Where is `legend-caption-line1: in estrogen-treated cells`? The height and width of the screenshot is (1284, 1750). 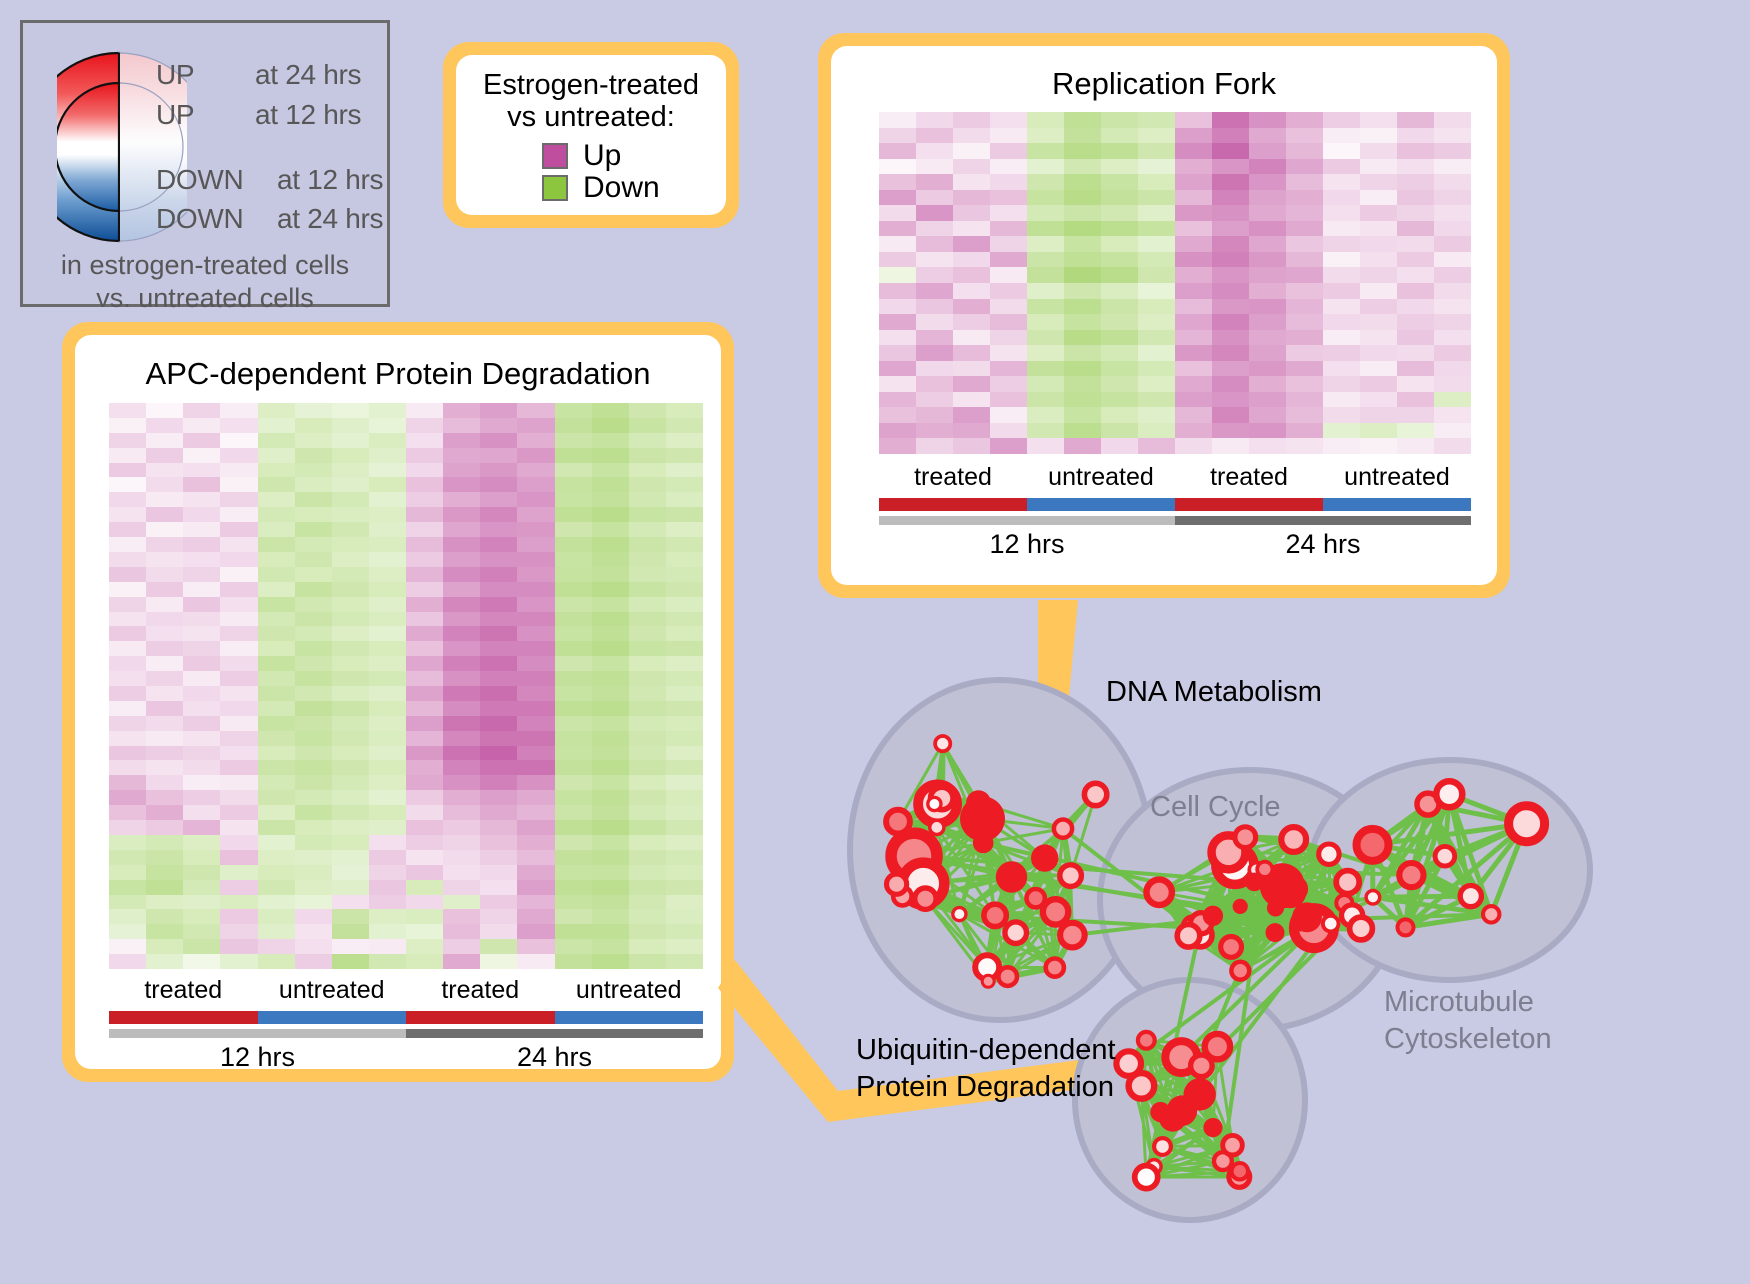 legend-caption-line1: in estrogen-treated cells is located at coordinates (205, 266).